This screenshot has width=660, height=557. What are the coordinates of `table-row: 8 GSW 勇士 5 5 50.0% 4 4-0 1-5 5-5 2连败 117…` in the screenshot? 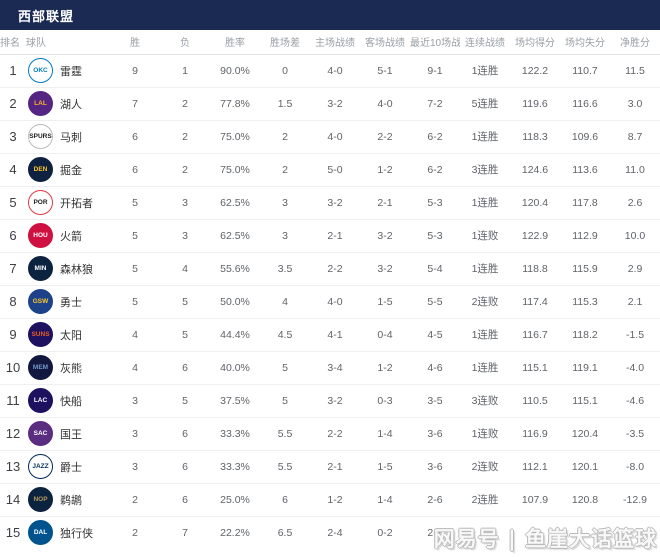 It's located at (330, 302).